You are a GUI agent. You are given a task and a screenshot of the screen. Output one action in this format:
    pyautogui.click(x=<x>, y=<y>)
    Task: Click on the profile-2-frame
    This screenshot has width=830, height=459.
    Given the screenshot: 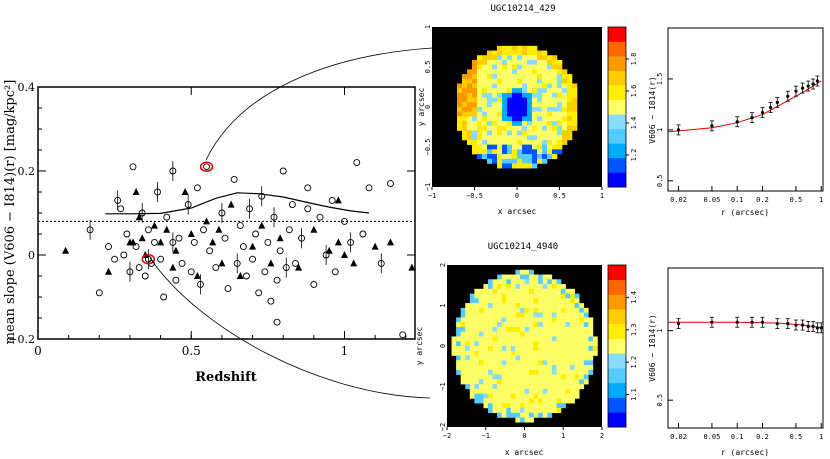 What is the action you would take?
    pyautogui.click(x=745, y=348)
    